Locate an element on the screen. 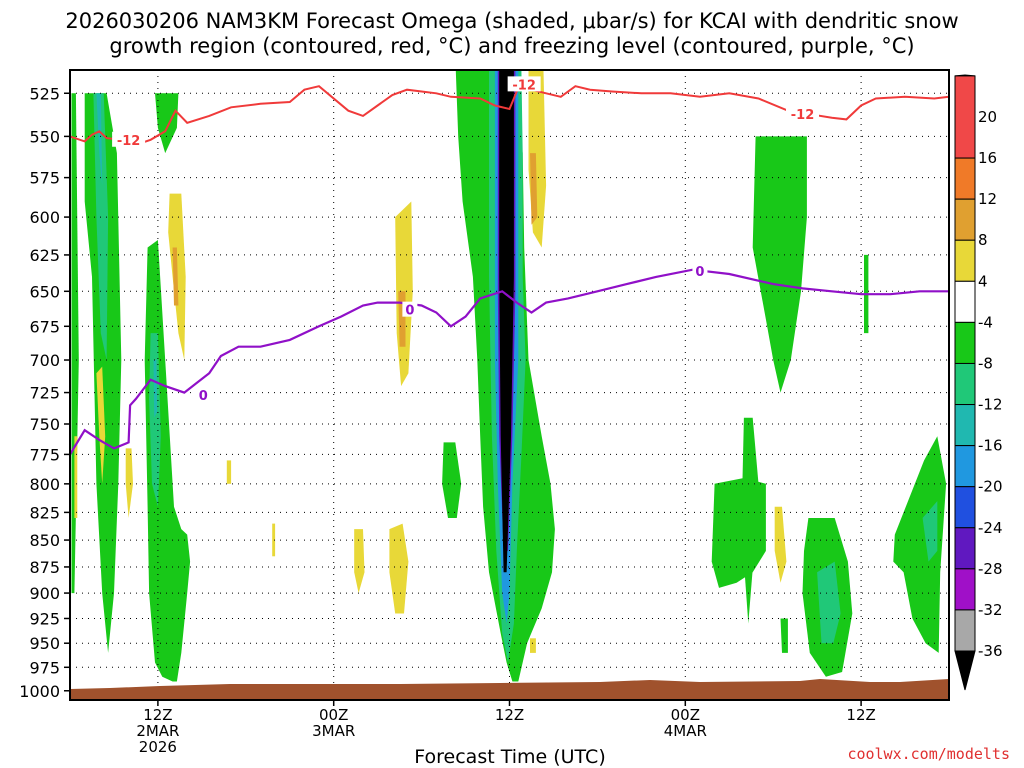 This screenshot has height=768, width=1024. colorbar-label-11: -28 is located at coordinates (990, 569).